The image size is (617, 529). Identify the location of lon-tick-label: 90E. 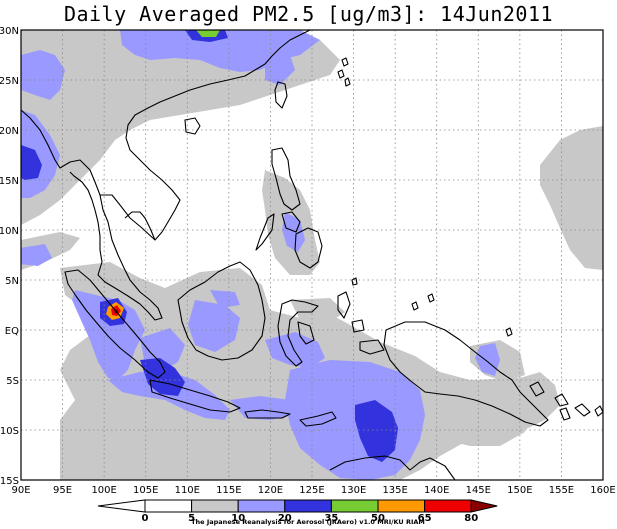
(20, 490).